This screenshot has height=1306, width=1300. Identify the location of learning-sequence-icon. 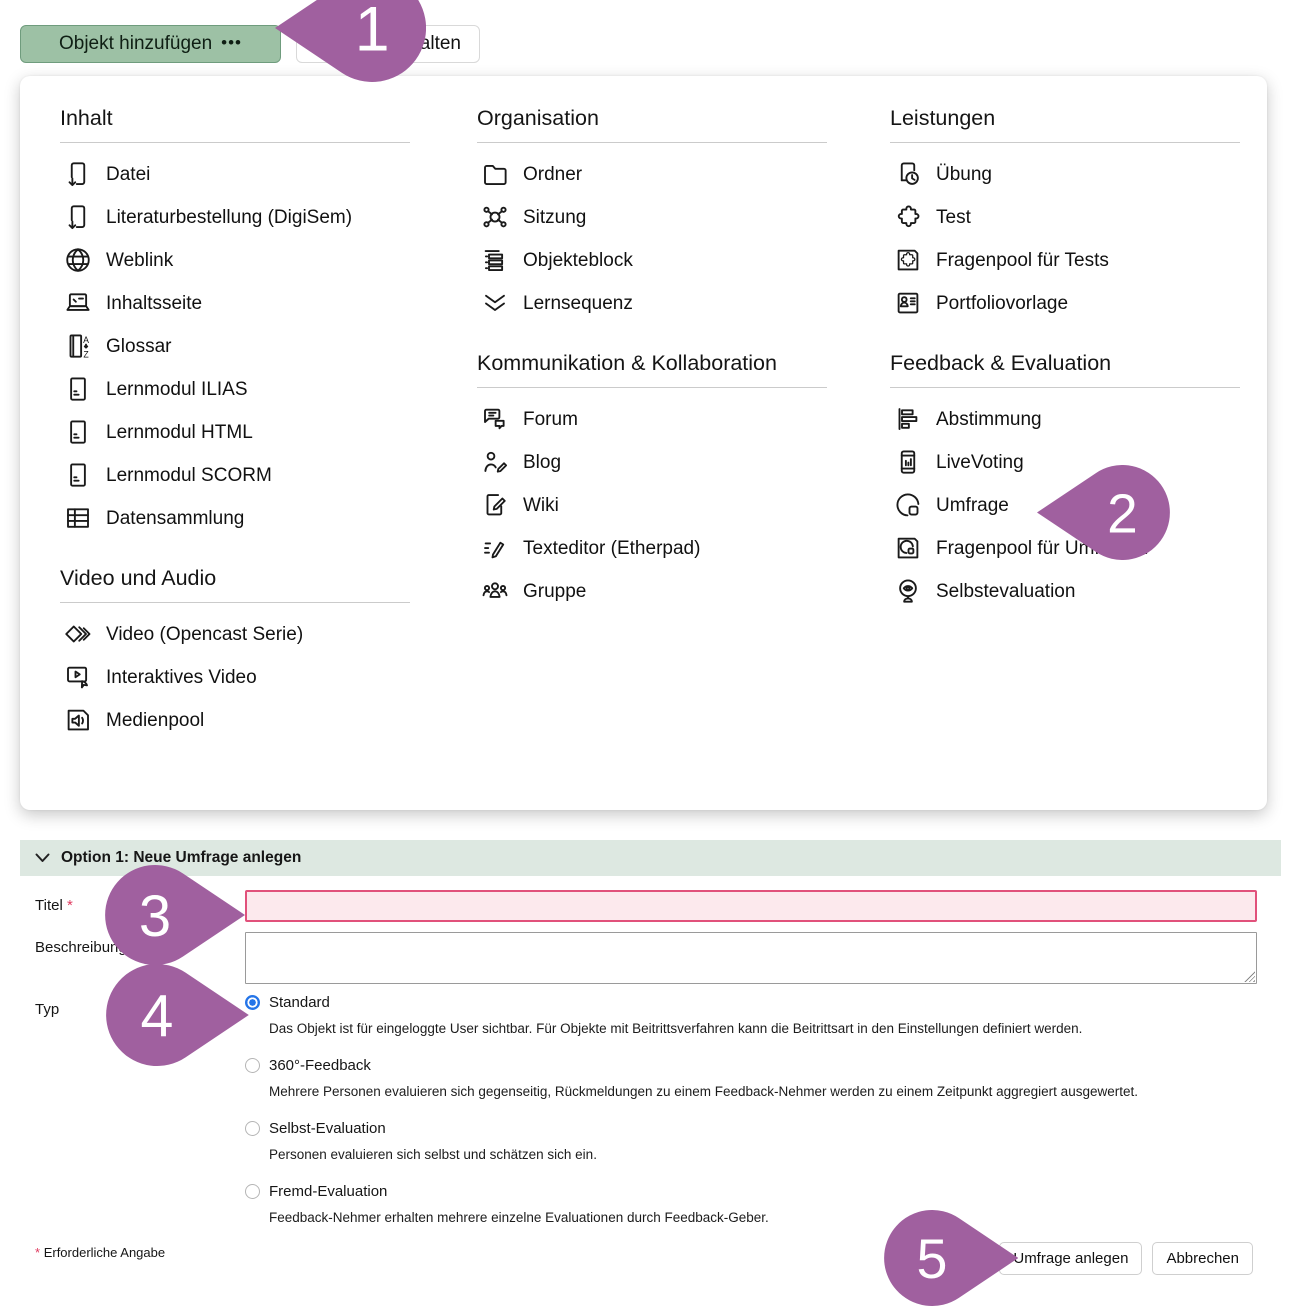
(495, 303).